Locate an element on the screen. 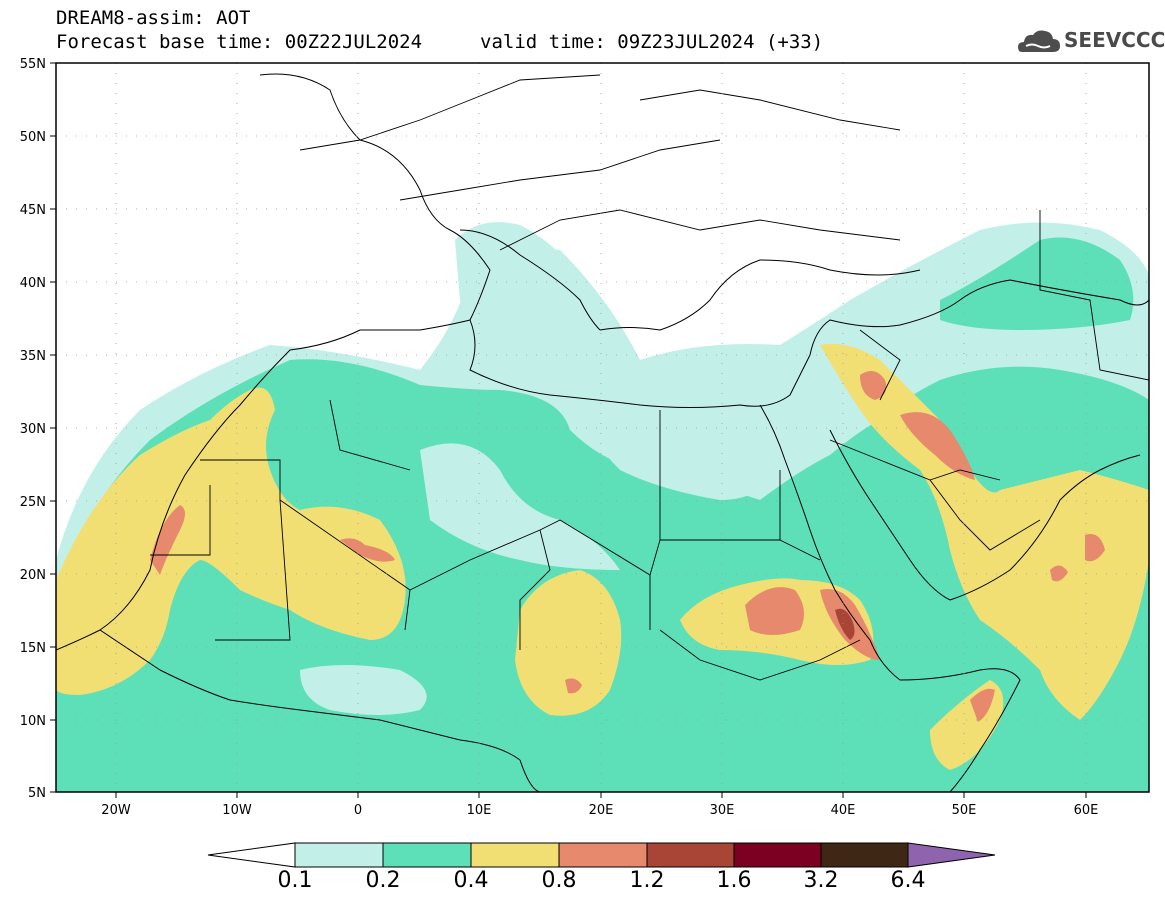  aot-band-0-1b is located at coordinates (529, 296).